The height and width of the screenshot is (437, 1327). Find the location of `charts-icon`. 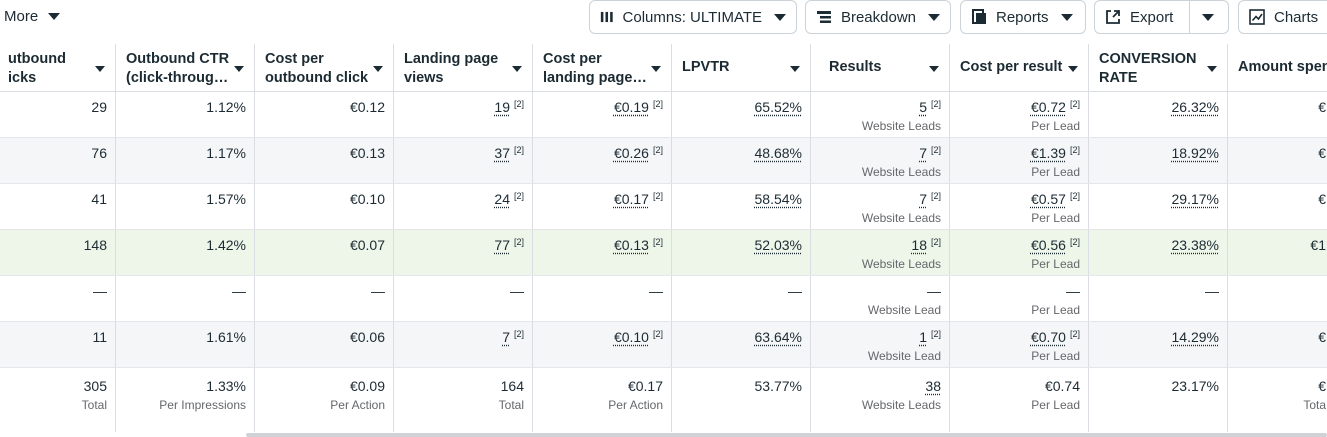

charts-icon is located at coordinates (1257, 17).